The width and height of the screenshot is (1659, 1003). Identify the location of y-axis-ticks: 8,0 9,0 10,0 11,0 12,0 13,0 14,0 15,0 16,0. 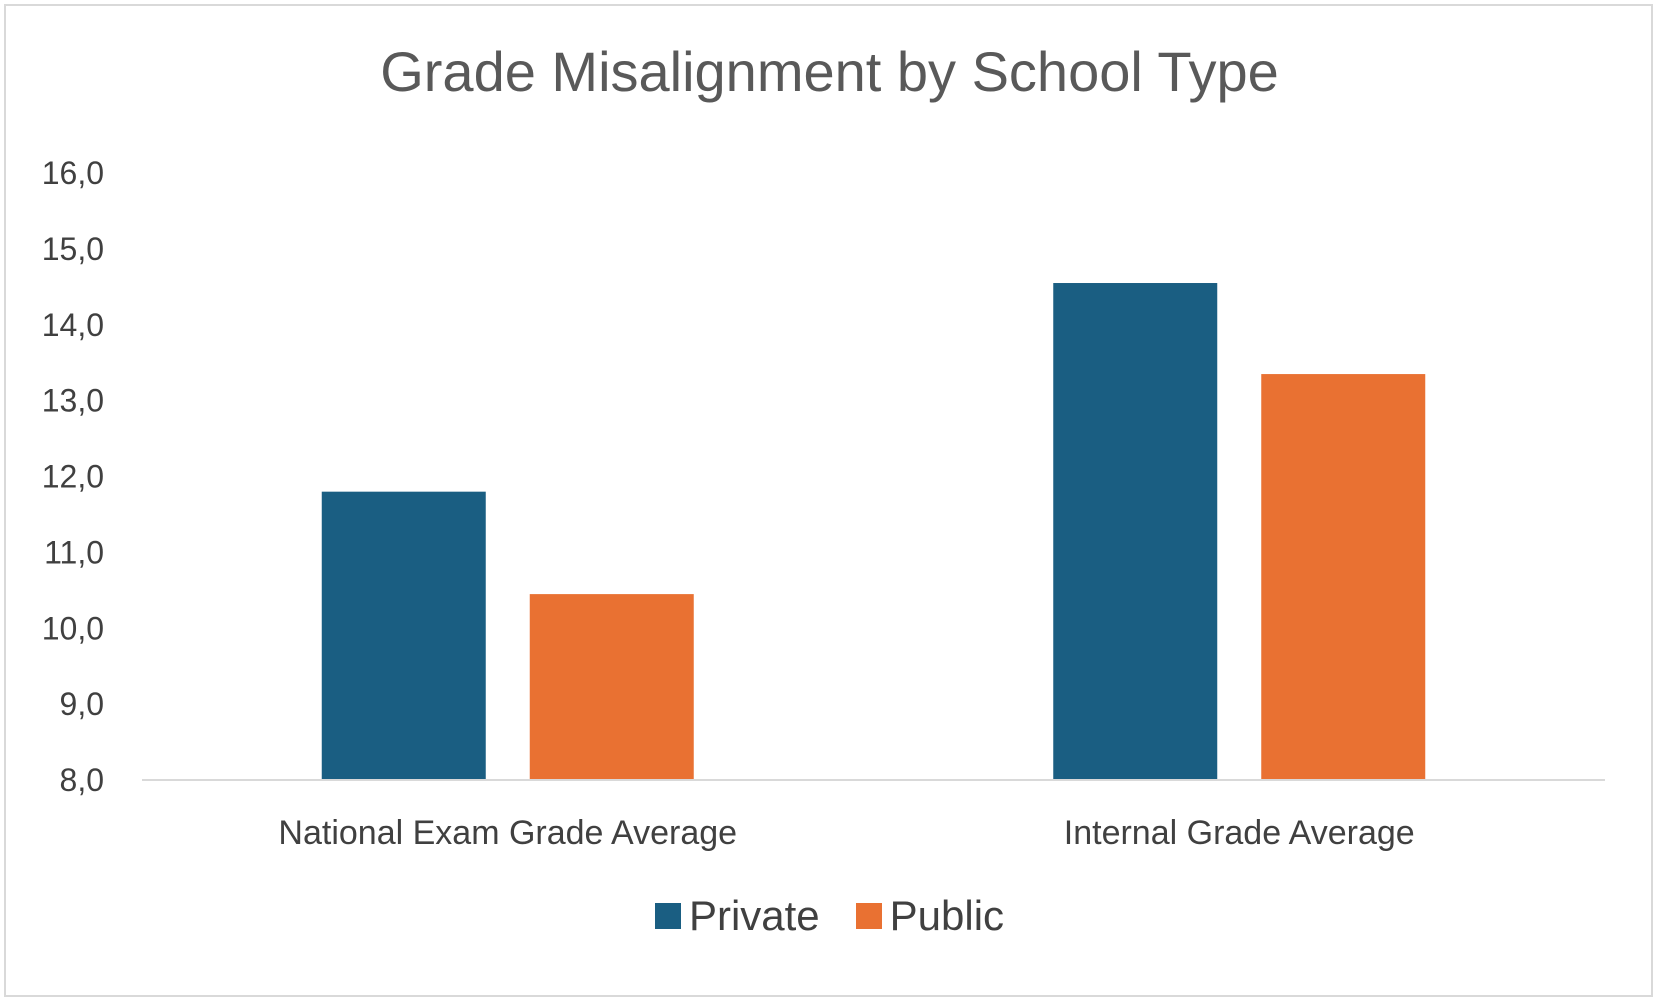
(73, 476).